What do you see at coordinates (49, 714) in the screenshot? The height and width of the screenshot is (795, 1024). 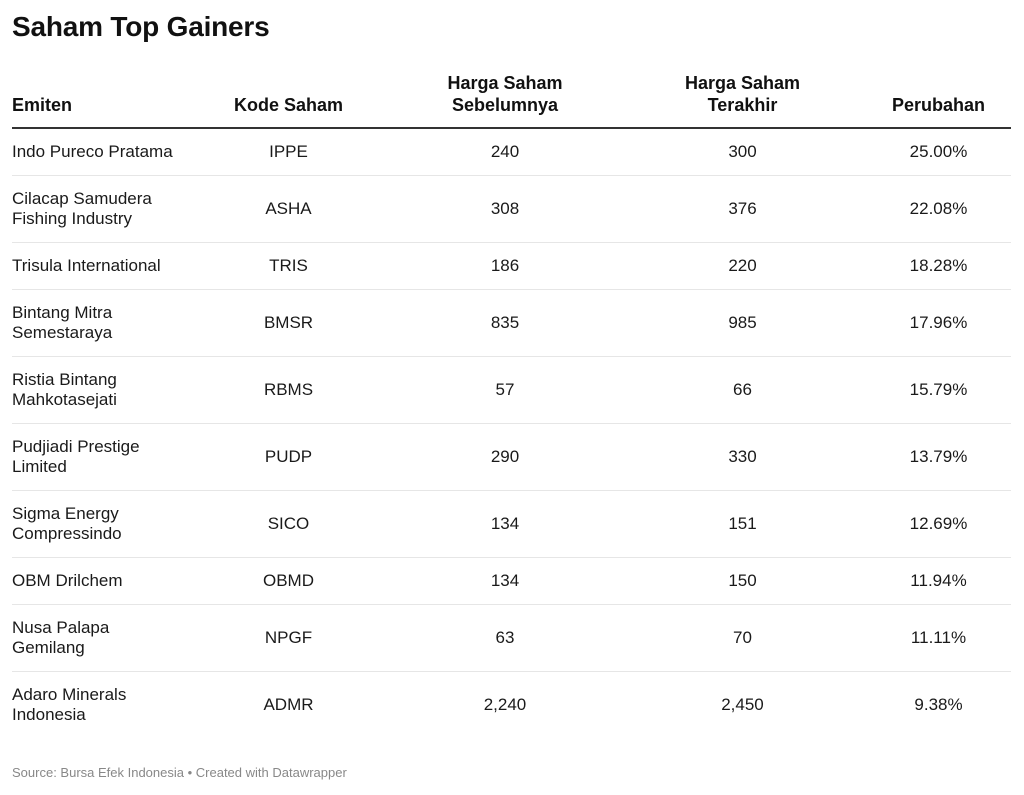 I see `emiten-name-line: Indonesia` at bounding box center [49, 714].